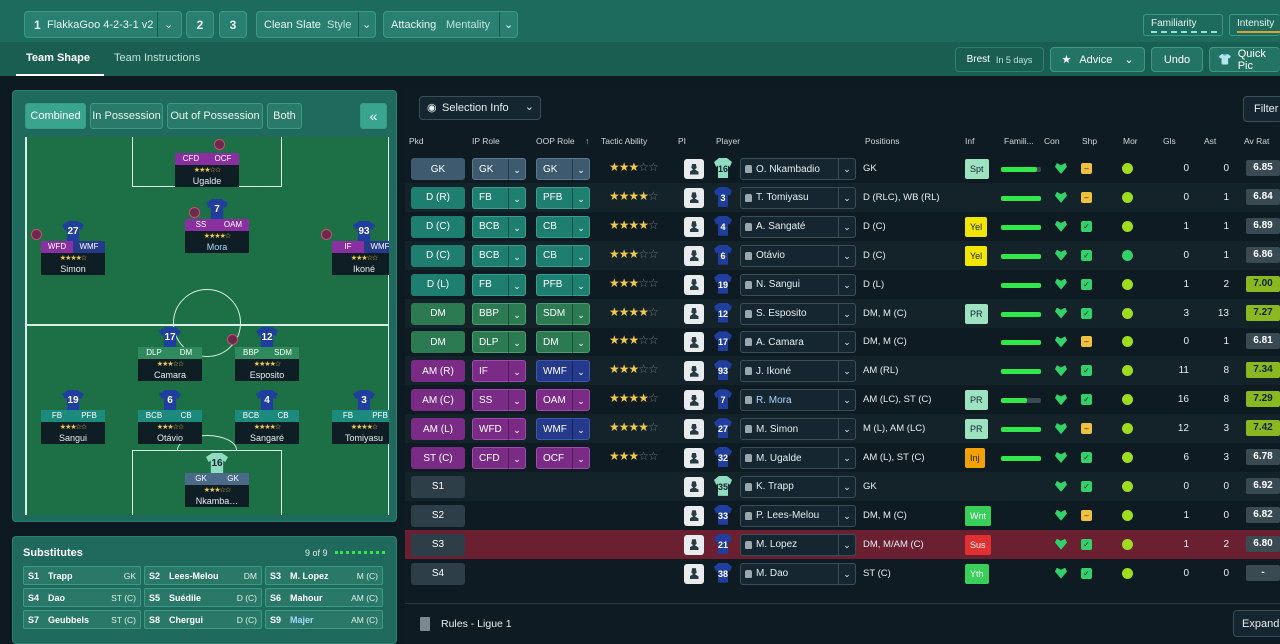  I want to click on view-in-possession-button: In Possession, so click(126, 116).